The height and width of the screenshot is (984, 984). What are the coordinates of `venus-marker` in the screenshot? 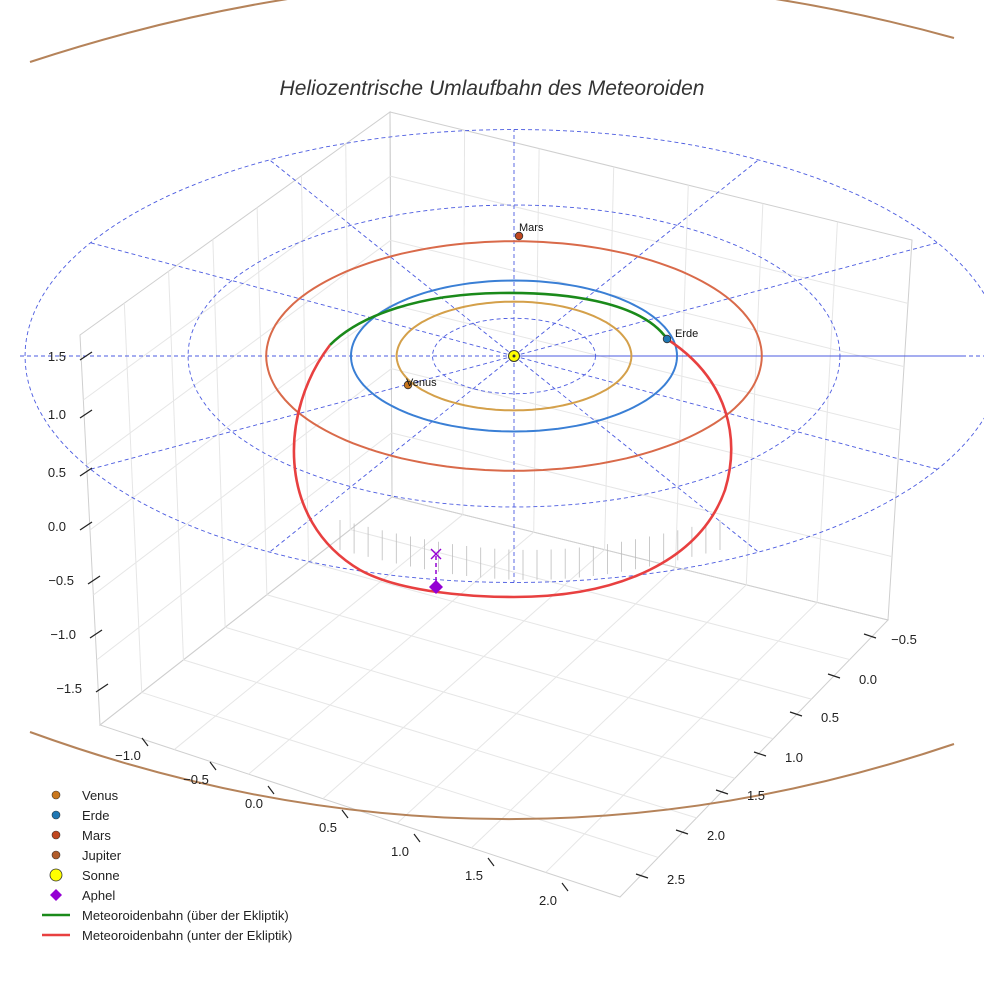 It's located at (408, 385).